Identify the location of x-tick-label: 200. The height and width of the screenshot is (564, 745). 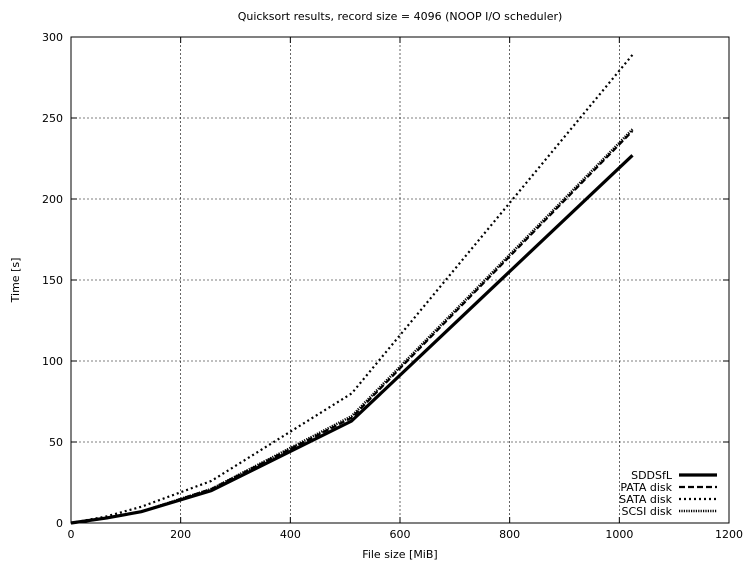
(180, 534).